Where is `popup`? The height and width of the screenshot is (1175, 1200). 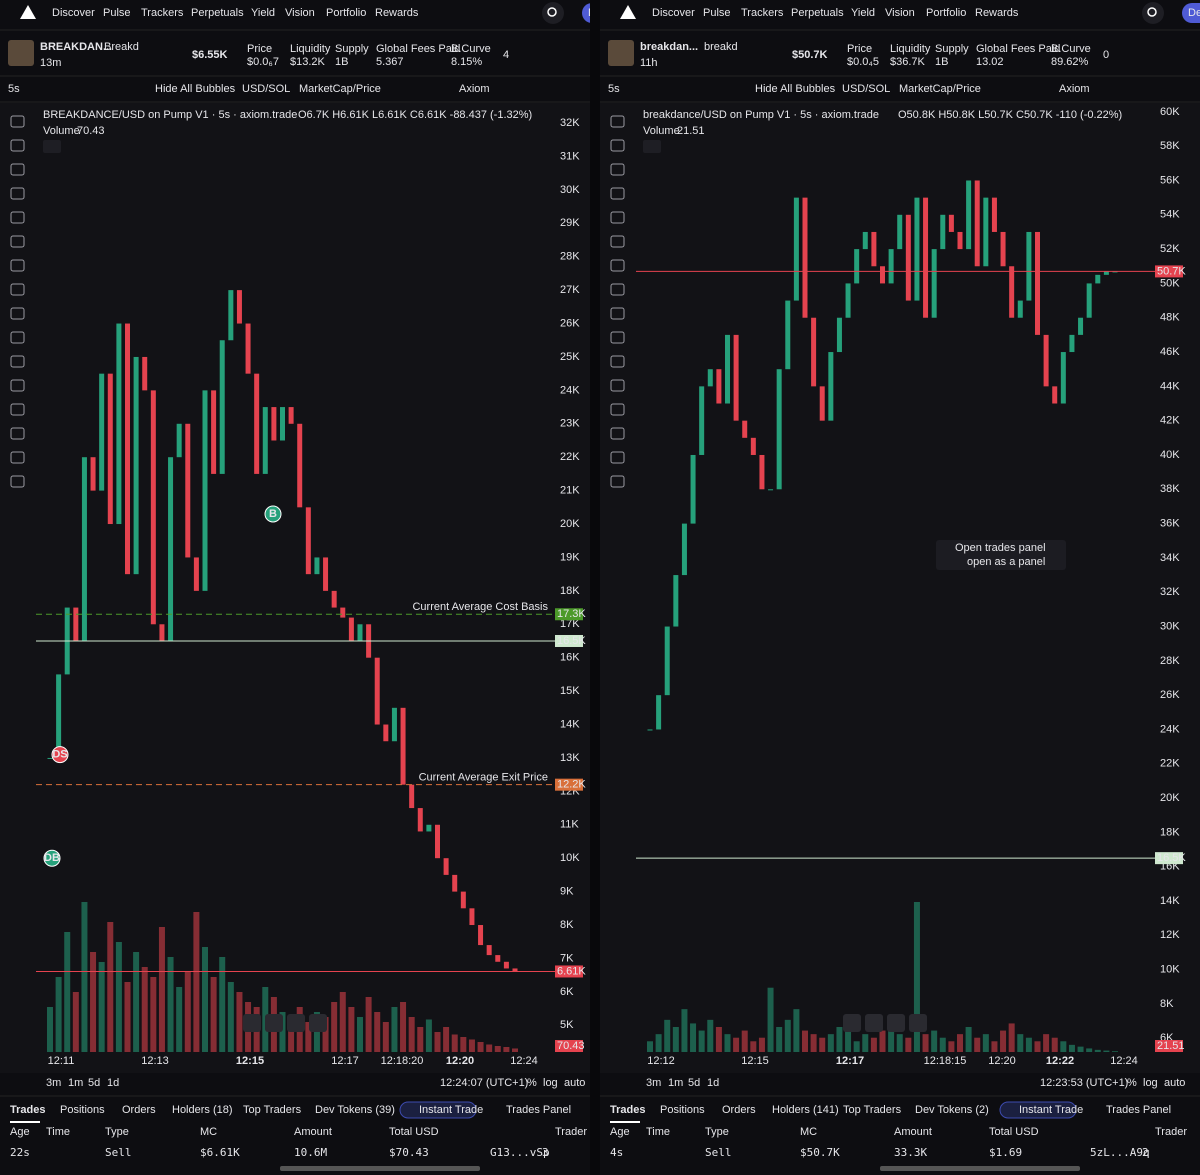
popup is located at coordinates (1001, 555).